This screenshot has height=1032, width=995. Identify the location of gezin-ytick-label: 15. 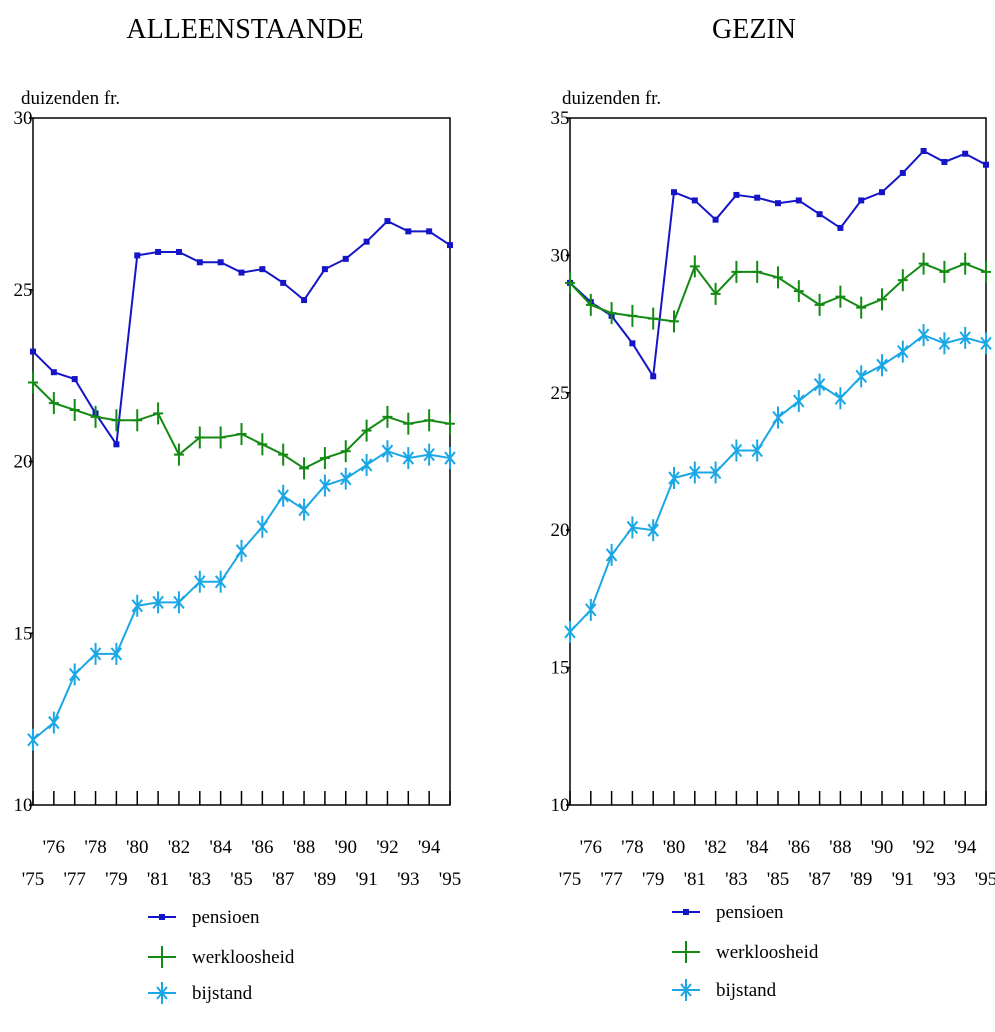
(560, 668).